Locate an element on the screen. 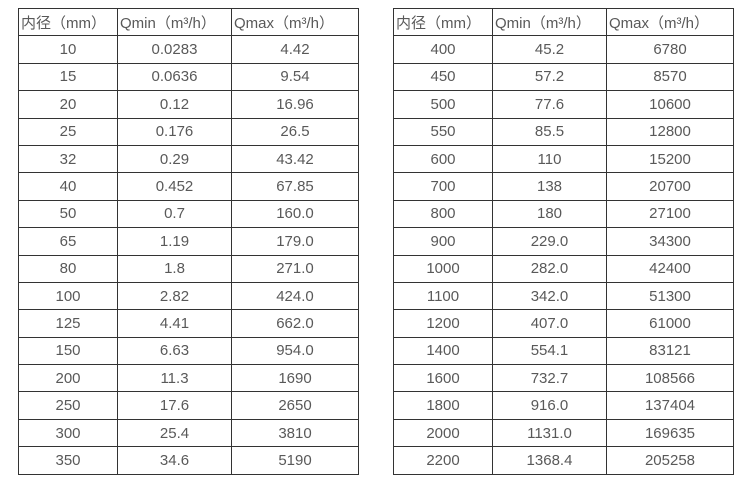  table-cell: 137404 is located at coordinates (670, 405).